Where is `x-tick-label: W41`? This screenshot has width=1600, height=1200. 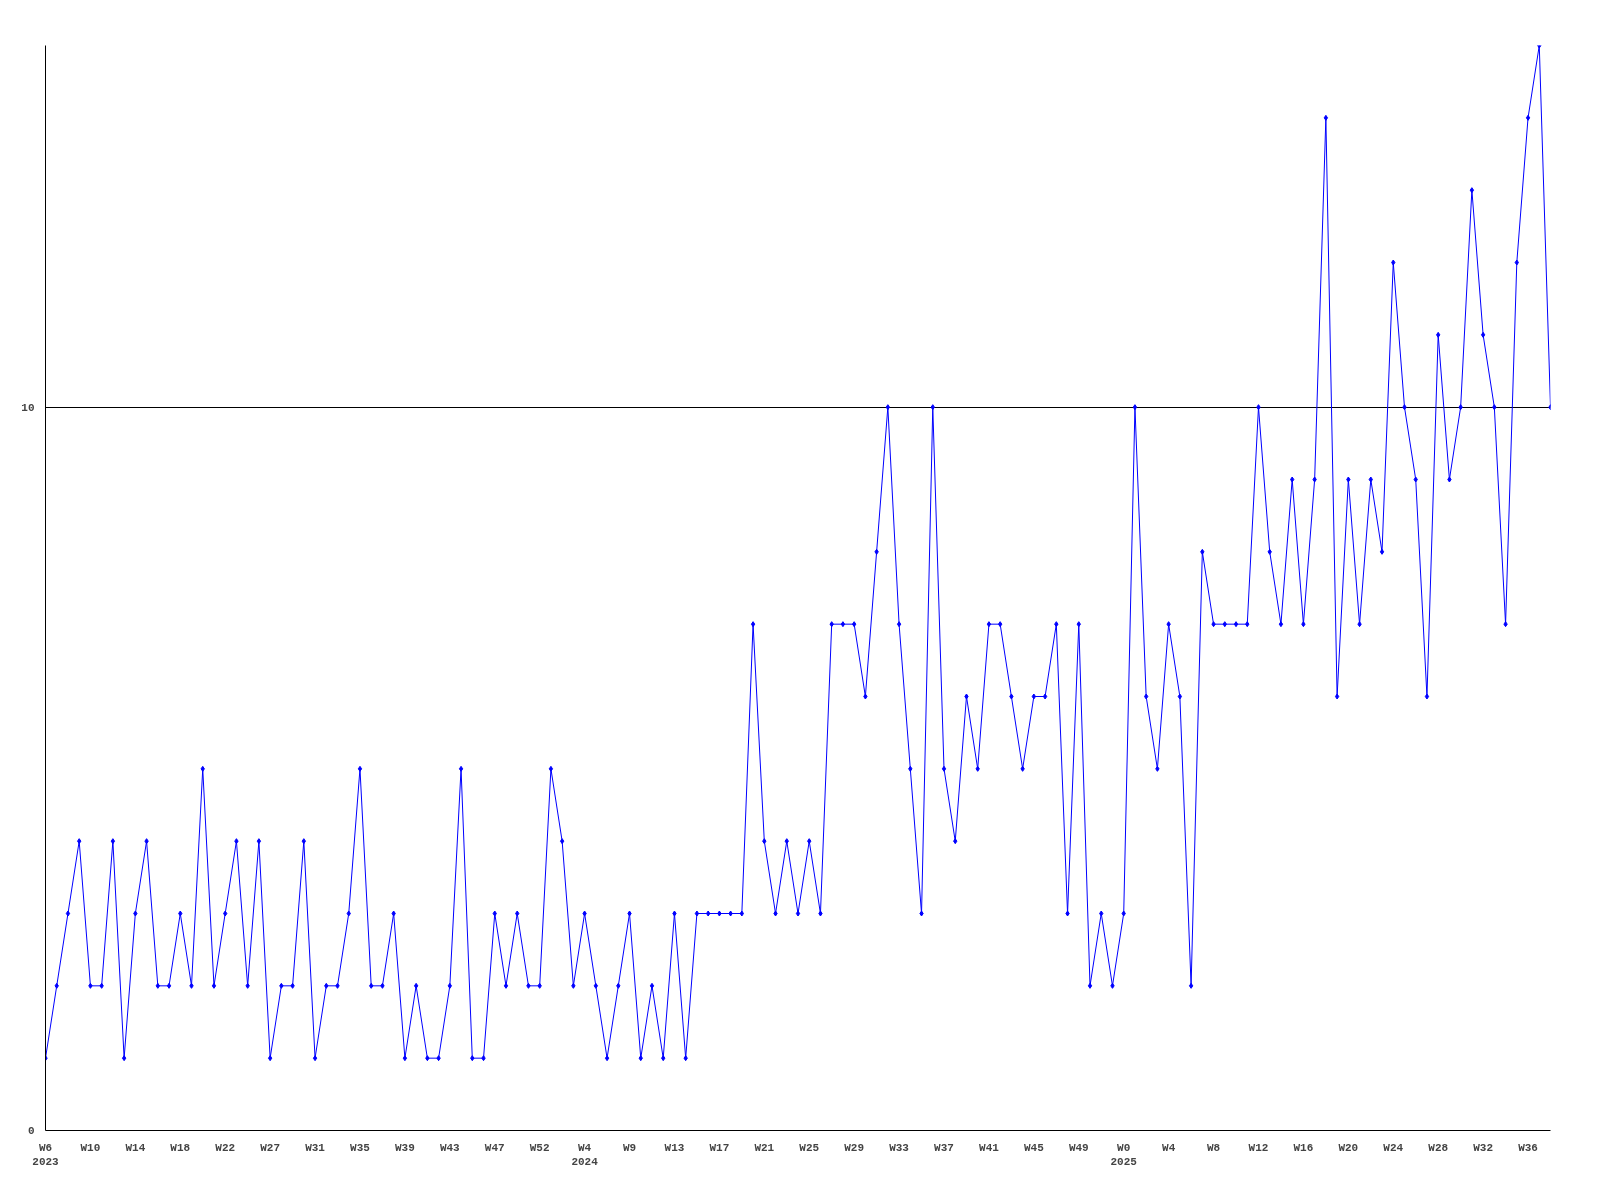 x-tick-label: W41 is located at coordinates (989, 1147).